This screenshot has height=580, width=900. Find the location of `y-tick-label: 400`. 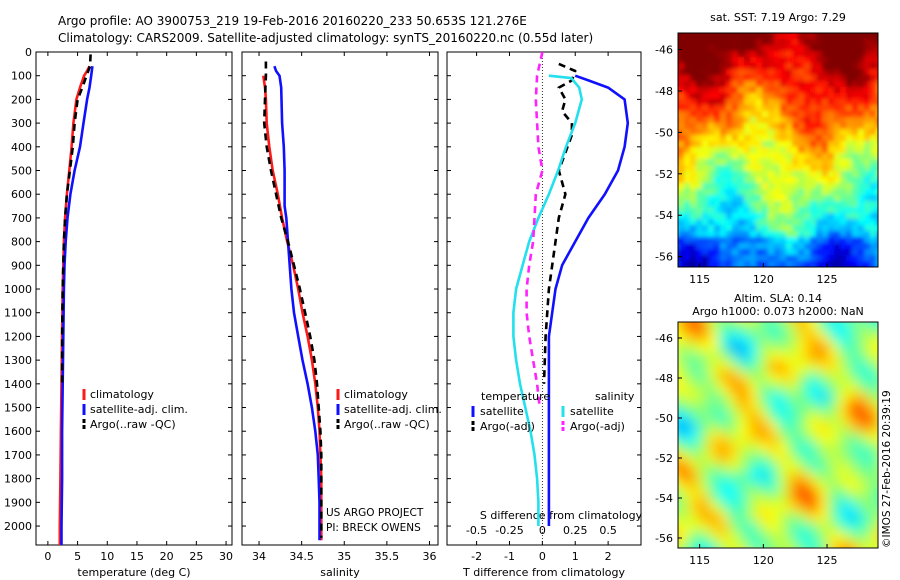

y-tick-label: 400 is located at coordinates (21, 147).